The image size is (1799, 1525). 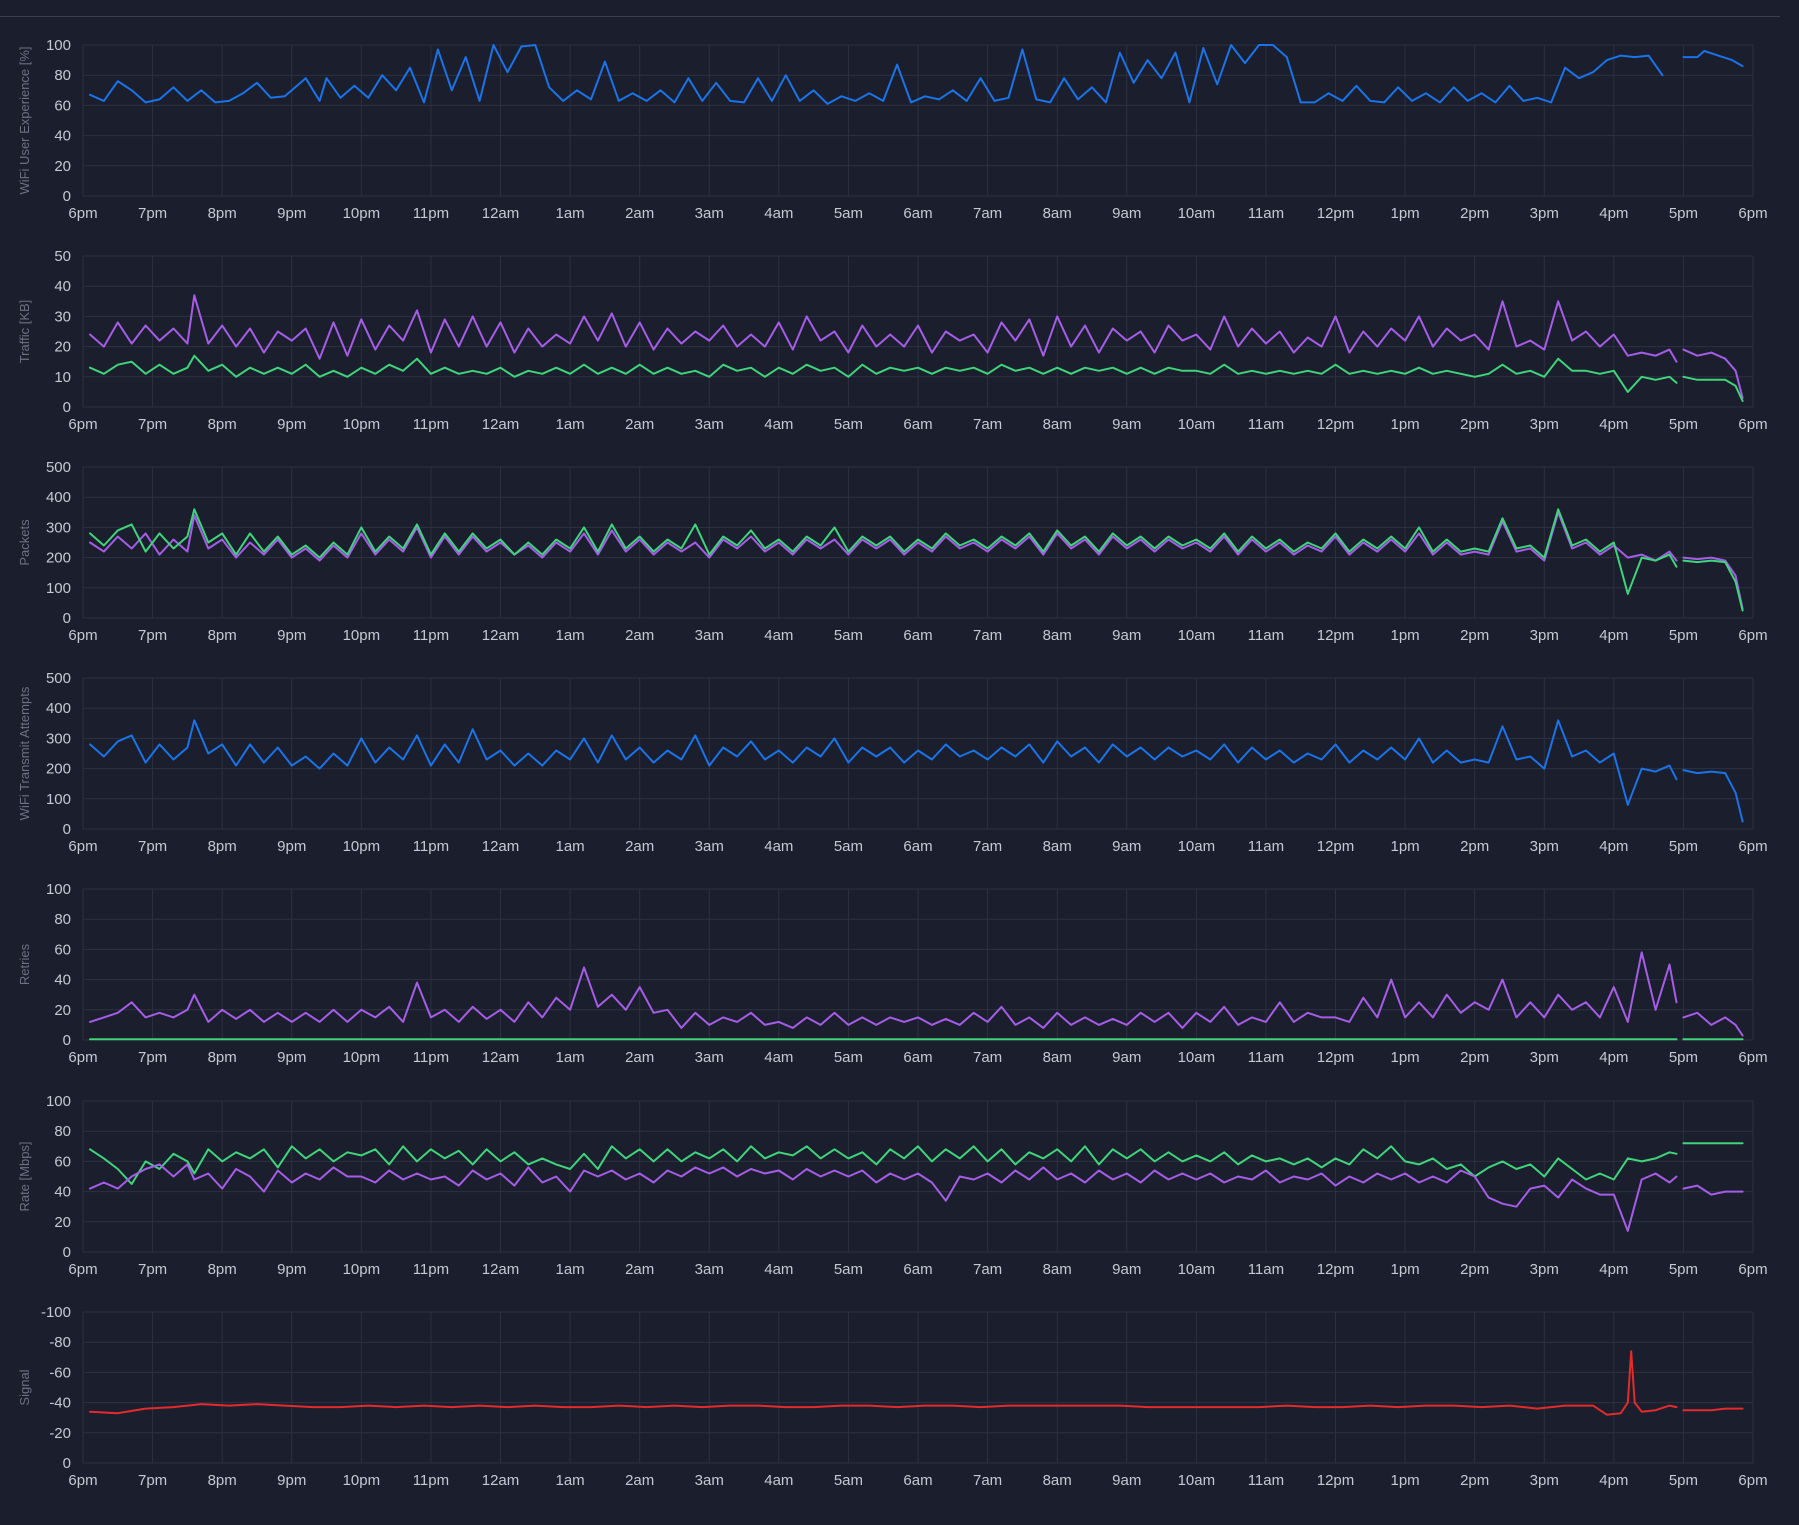 What do you see at coordinates (62, 919) in the screenshot?
I see `y-tick-label: 80` at bounding box center [62, 919].